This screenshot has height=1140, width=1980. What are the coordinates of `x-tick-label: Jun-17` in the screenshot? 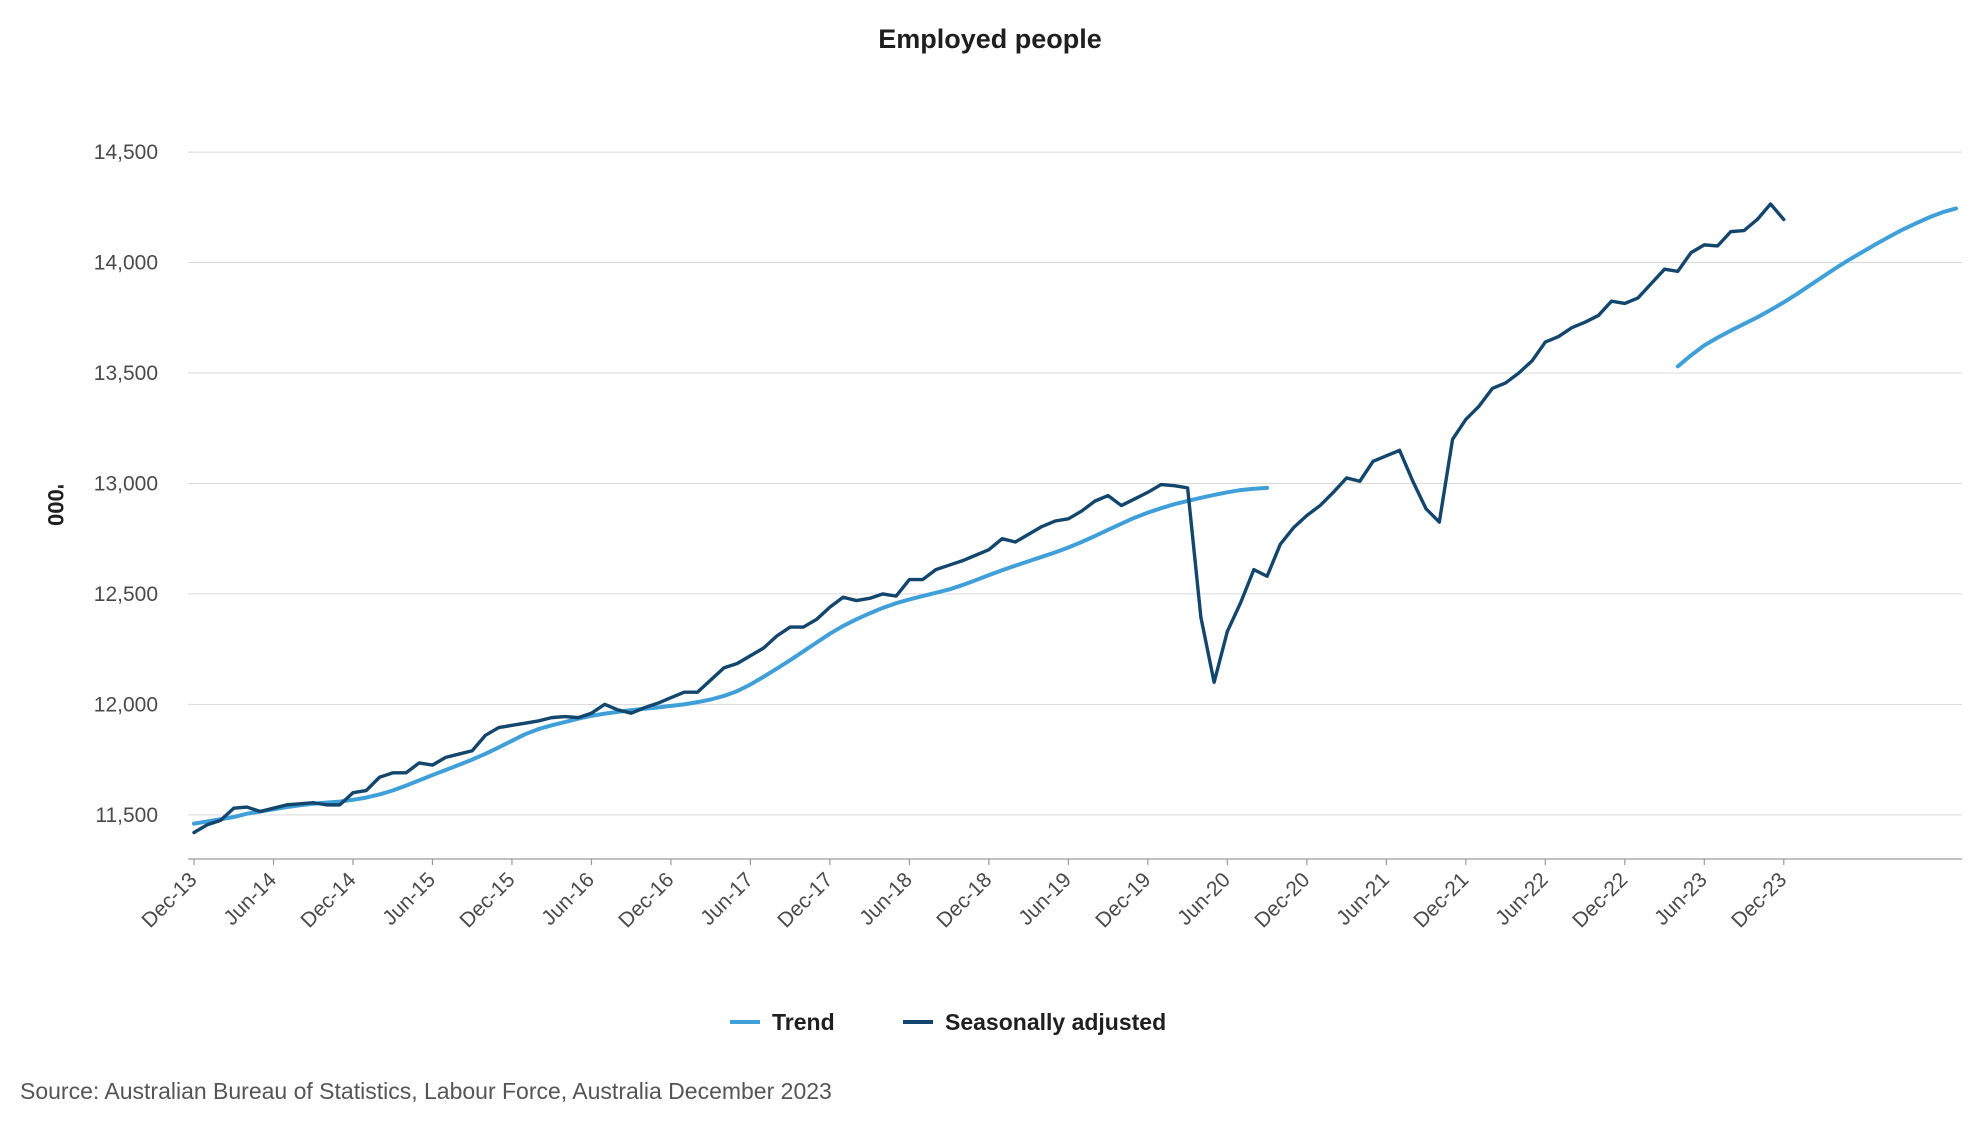 It's located at (727, 899).